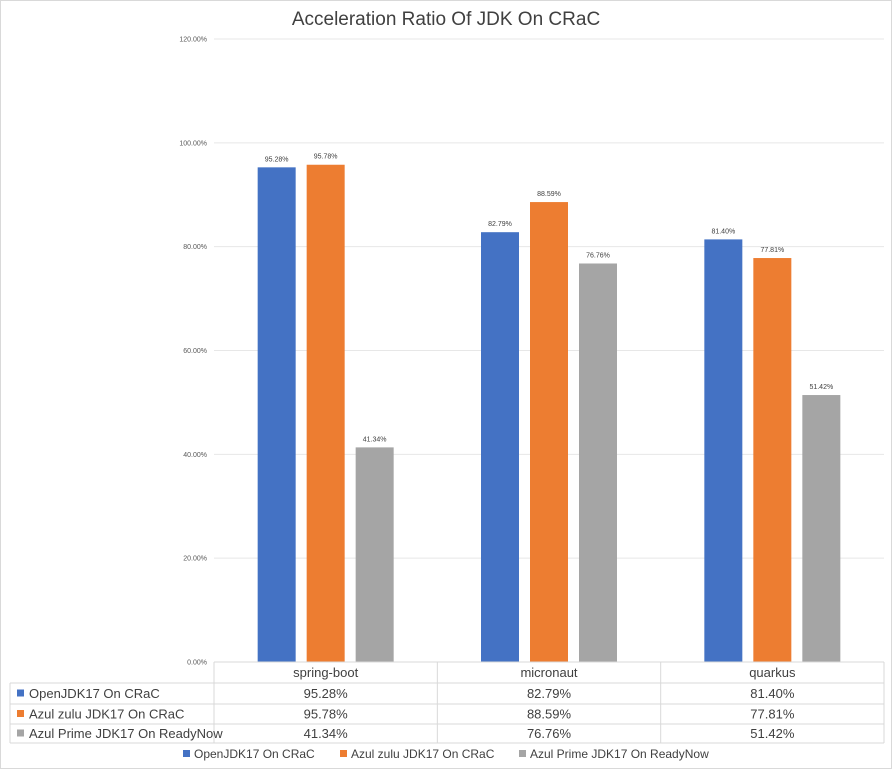 The width and height of the screenshot is (892, 769). Describe the element at coordinates (446, 19) in the screenshot. I see `chart-title: Acceleration Ratio Of JDK On CRaC` at that location.